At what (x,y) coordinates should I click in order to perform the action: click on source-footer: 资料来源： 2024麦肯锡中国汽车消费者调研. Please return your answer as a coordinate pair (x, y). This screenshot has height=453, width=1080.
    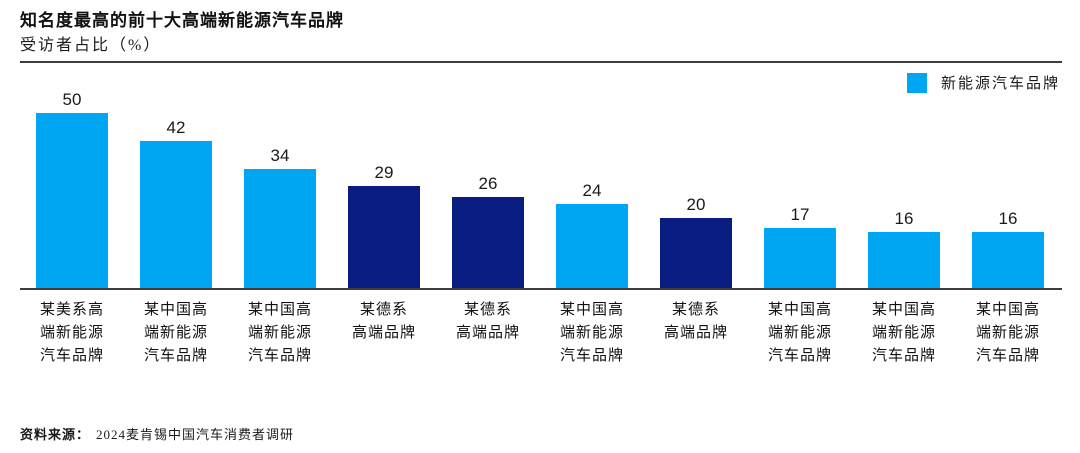
    Looking at the image, I should click on (157, 433).